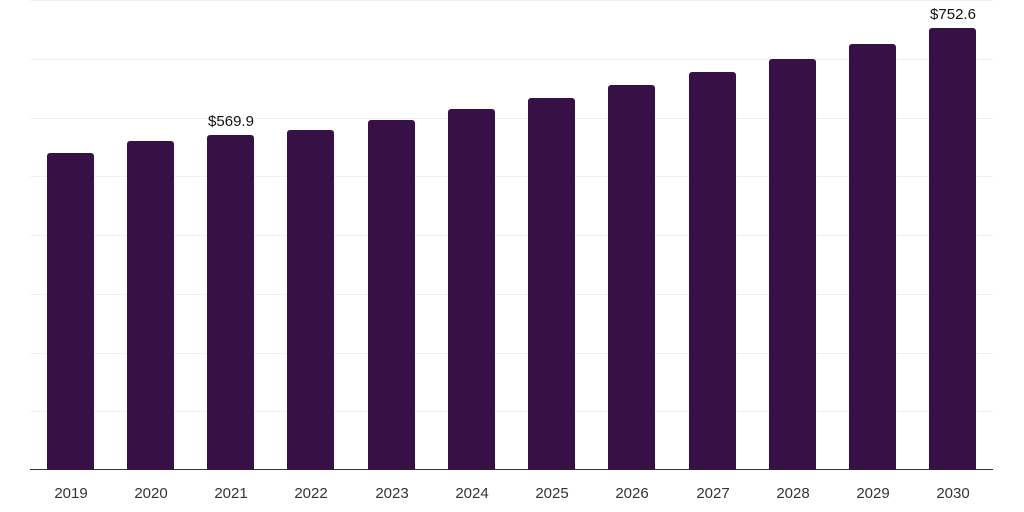 The height and width of the screenshot is (512, 1024). Describe the element at coordinates (511, 469) in the screenshot. I see `x-axis-line` at that location.